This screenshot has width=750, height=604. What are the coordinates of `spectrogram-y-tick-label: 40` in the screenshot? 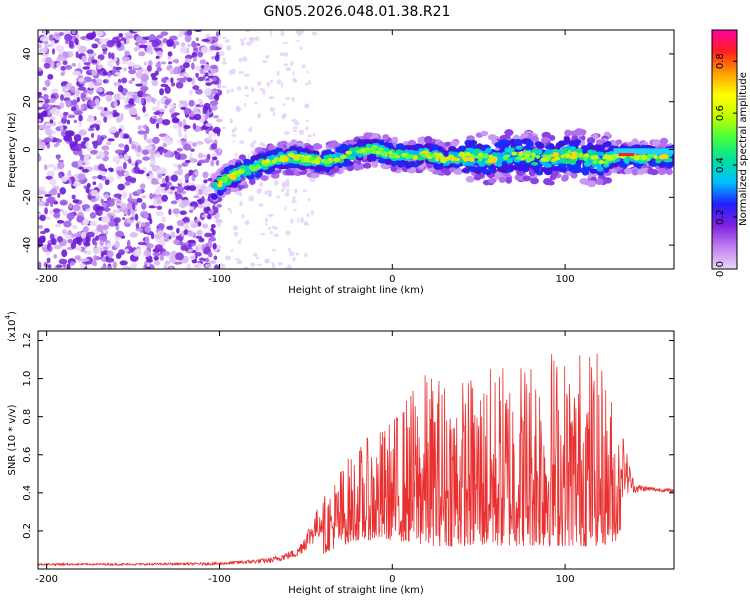 It's located at (27, 54).